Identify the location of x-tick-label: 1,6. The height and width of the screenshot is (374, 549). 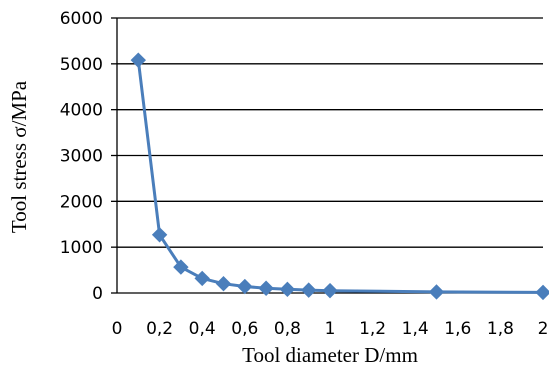
(457, 329).